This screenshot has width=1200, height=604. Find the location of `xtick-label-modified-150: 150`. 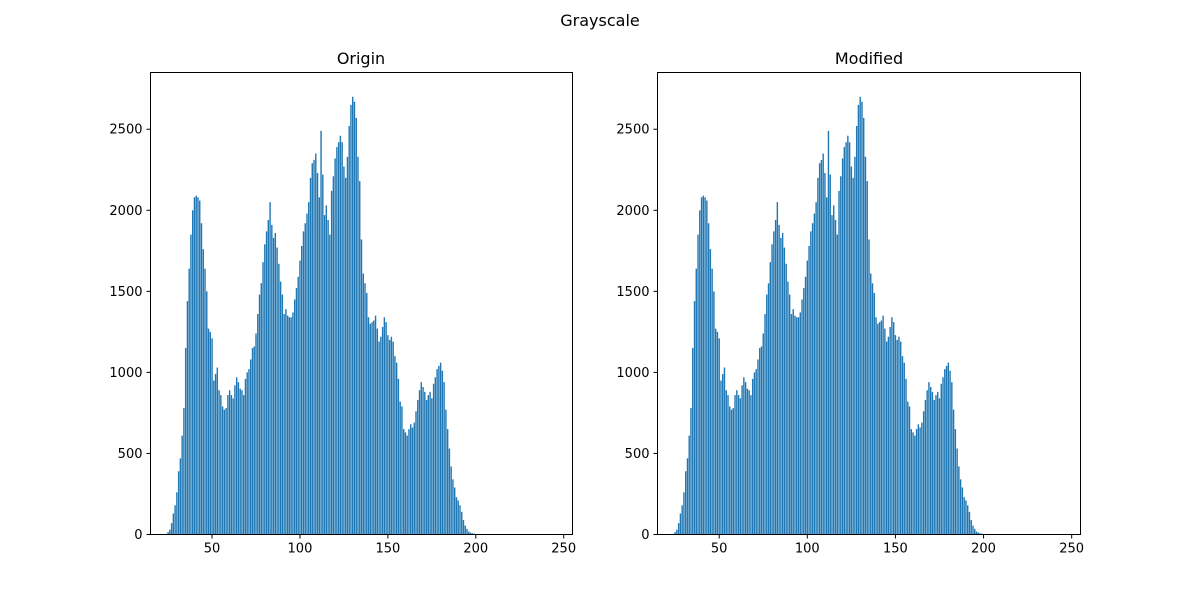

xtick-label-modified-150: 150 is located at coordinates (895, 549).